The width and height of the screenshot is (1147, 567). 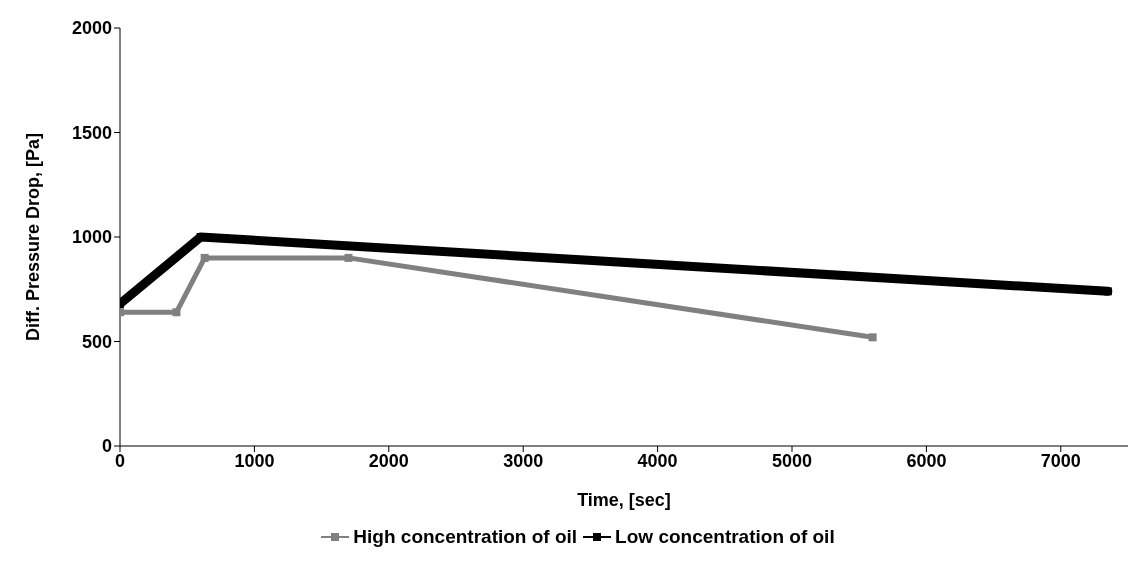 I want to click on x-axis-title: Time, [sec], so click(x=624, y=500).